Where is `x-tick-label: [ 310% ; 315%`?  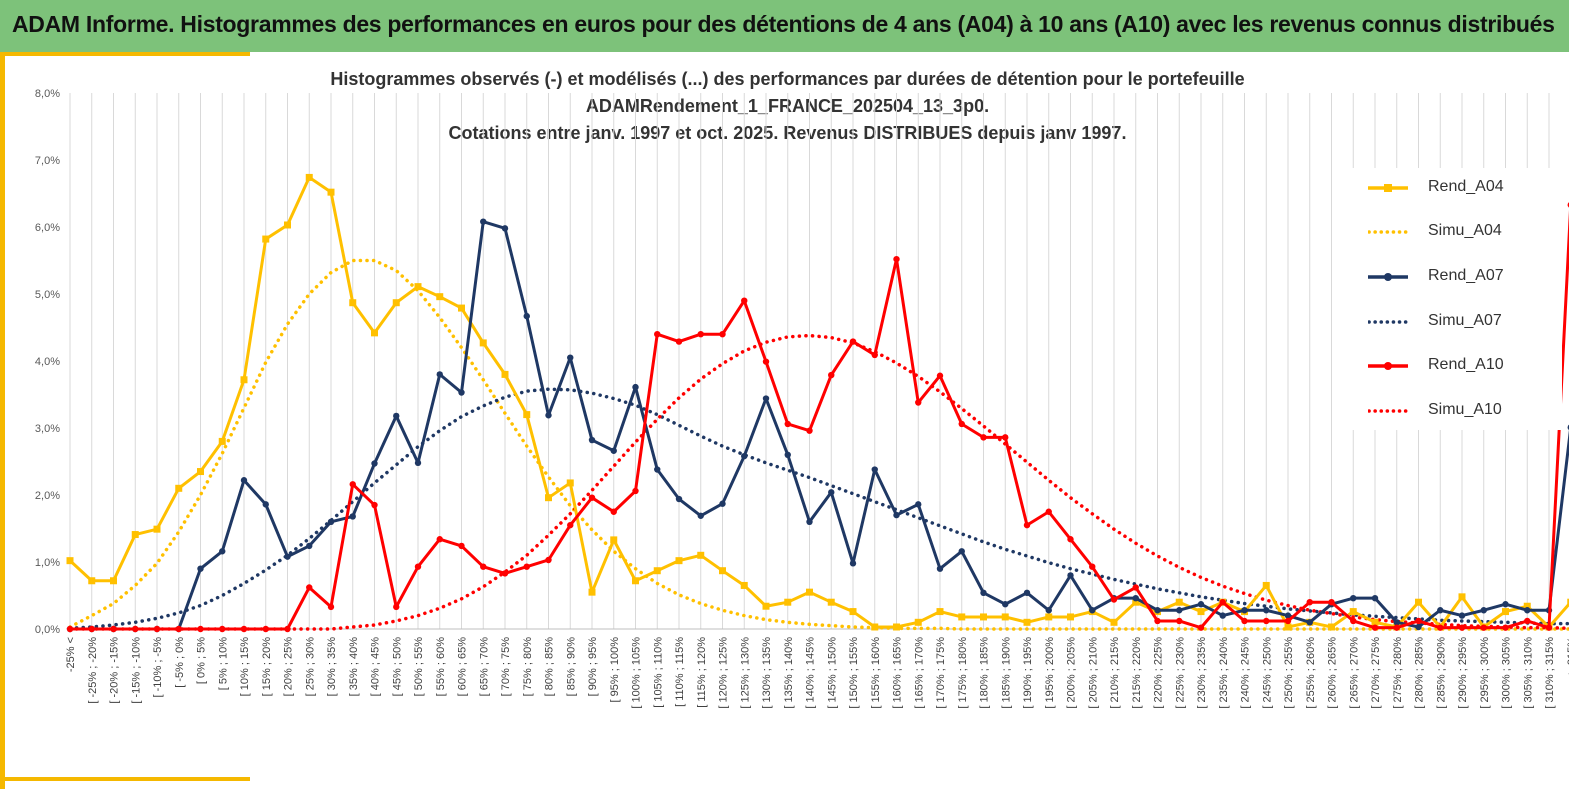
x-tick-label: [ 310% ; 315% is located at coordinates (1550, 673).